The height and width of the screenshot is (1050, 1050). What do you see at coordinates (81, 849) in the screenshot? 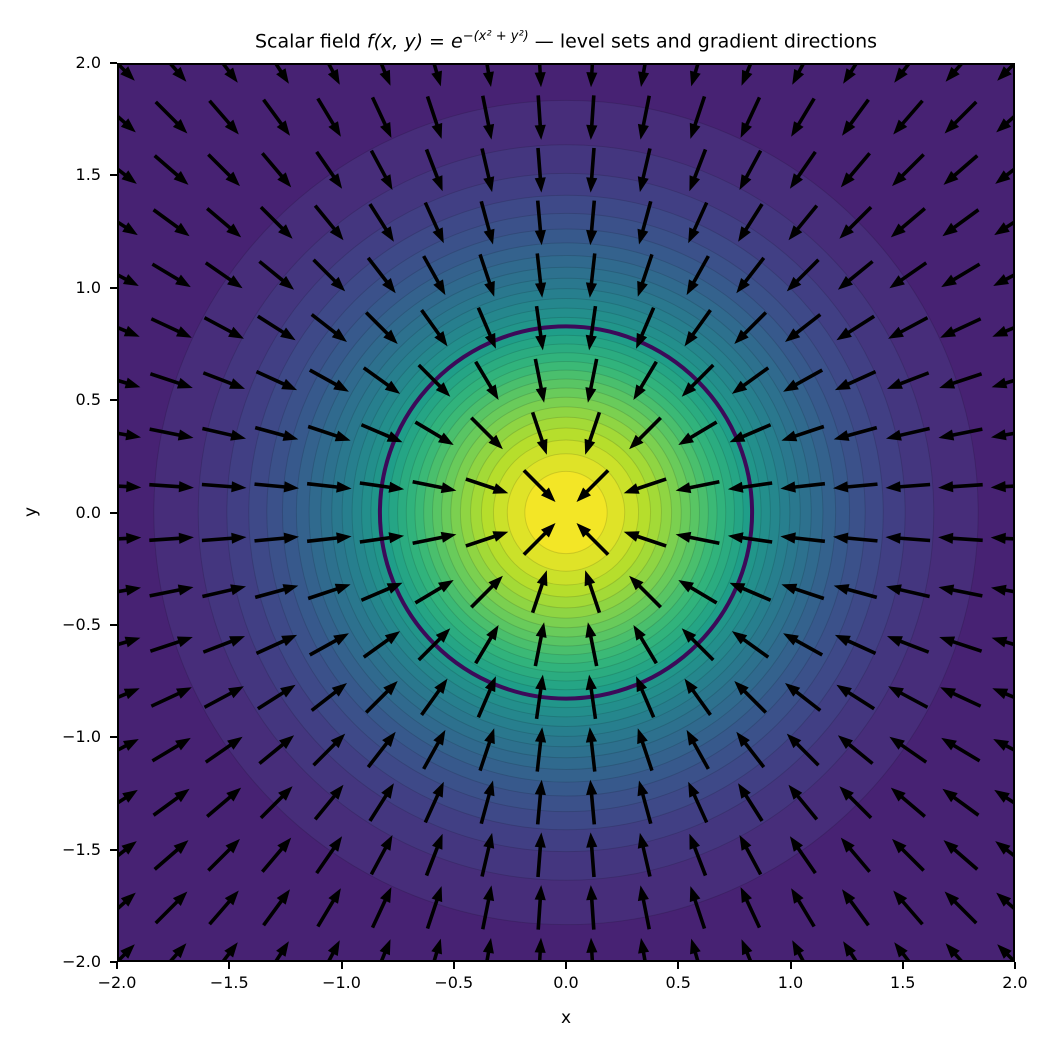
I see `y-tick-label: −1.5` at bounding box center [81, 849].